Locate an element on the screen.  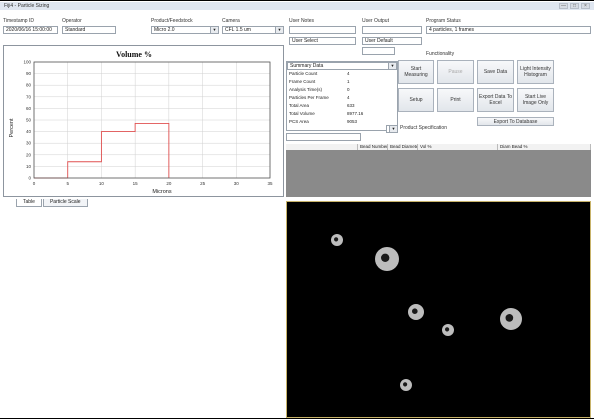
camera-select-value: CFL 1.5 um is located at coordinates (238, 30).